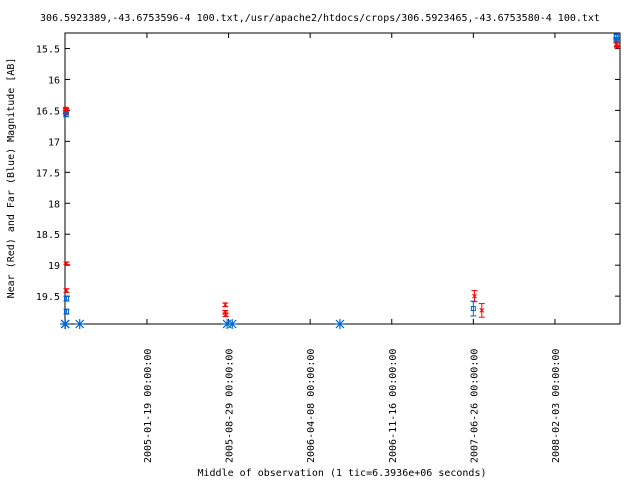 This screenshot has width=640, height=480. What do you see at coordinates (48, 297) in the screenshot?
I see `y-tick-label: 19.5` at bounding box center [48, 297].